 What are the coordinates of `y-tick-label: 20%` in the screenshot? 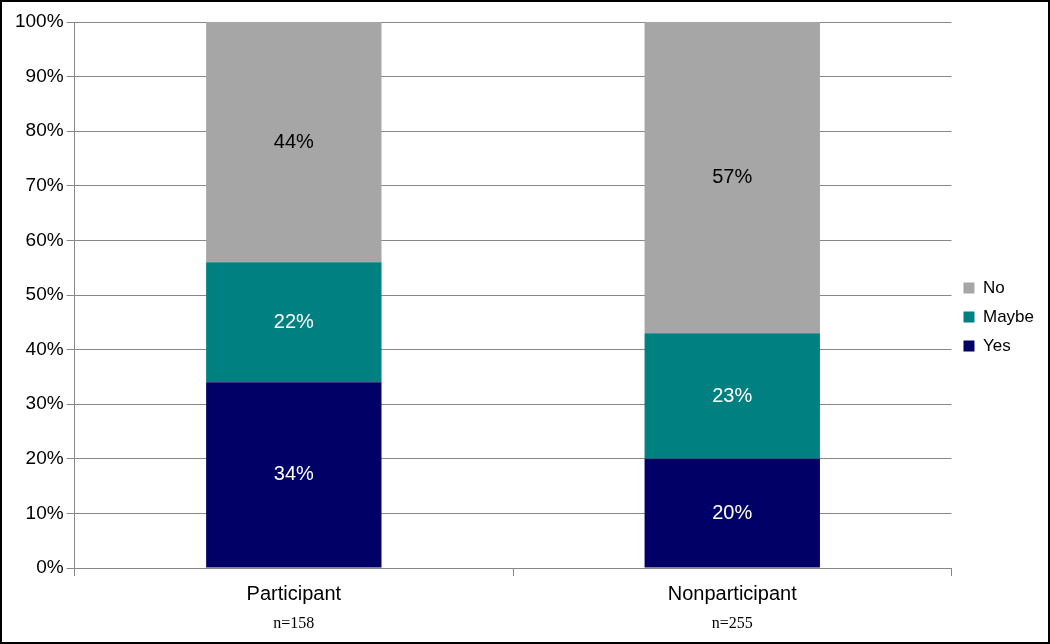 It's located at (44, 458).